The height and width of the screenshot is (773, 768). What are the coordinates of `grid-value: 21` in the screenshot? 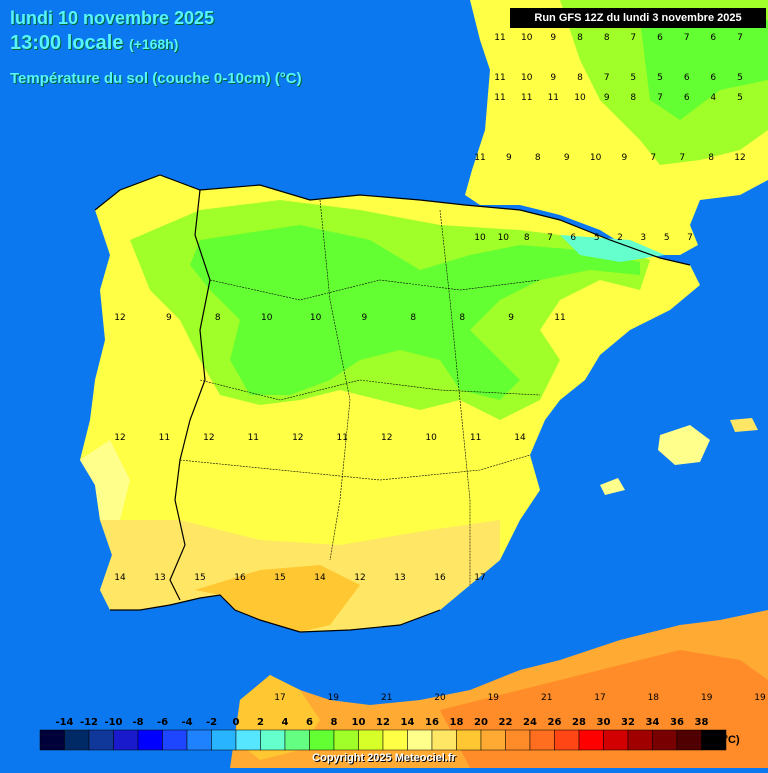 It's located at (386, 698).